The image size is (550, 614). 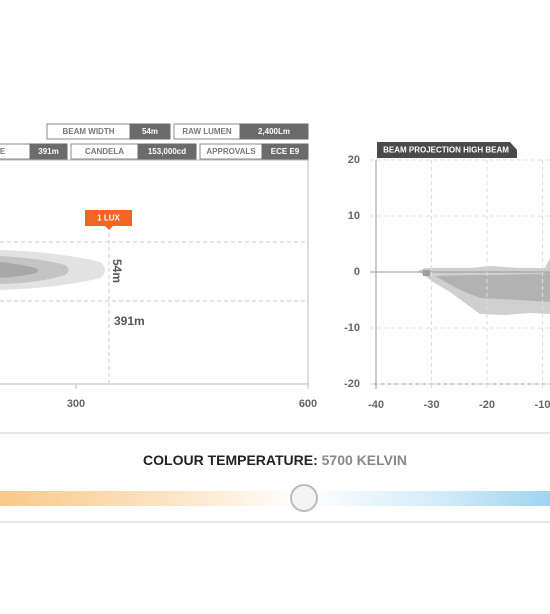 I want to click on beam-shape, so click(x=19, y=270).